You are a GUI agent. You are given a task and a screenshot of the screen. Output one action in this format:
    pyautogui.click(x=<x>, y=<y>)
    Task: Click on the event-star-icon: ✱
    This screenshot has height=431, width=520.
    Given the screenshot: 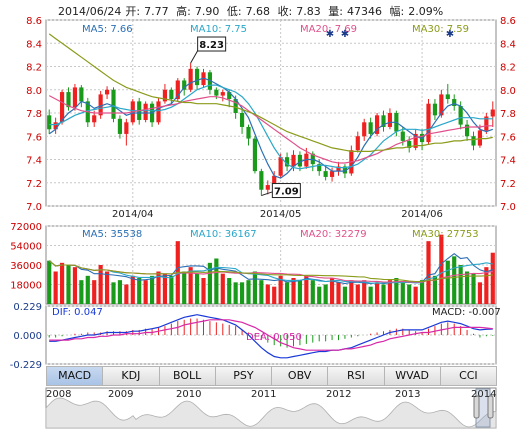 What is the action you would take?
    pyautogui.click(x=450, y=34)
    